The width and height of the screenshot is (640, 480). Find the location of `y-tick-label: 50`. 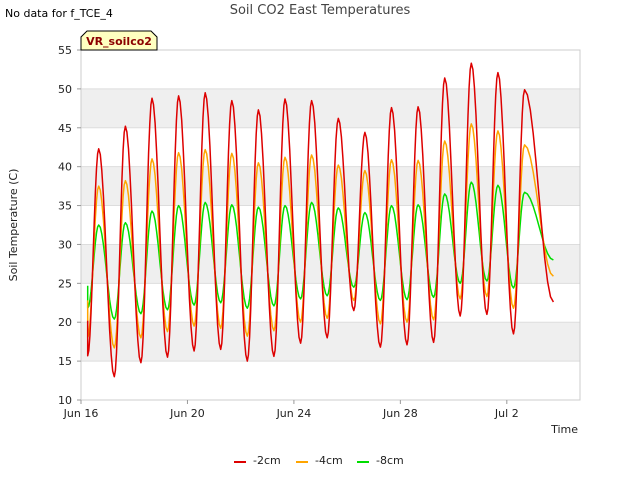

y-tick-label: 50 is located at coordinates (65, 89).